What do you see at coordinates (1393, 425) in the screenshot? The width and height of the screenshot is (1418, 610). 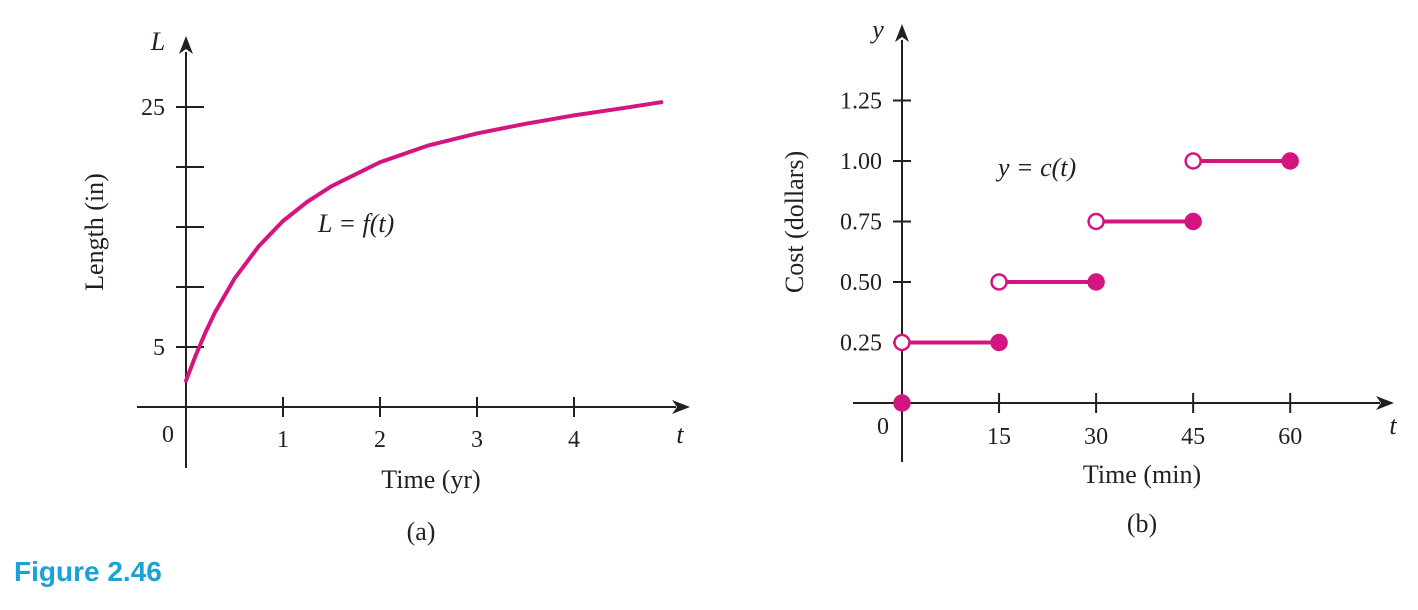 I see `x-axis-var-b: t` at bounding box center [1393, 425].